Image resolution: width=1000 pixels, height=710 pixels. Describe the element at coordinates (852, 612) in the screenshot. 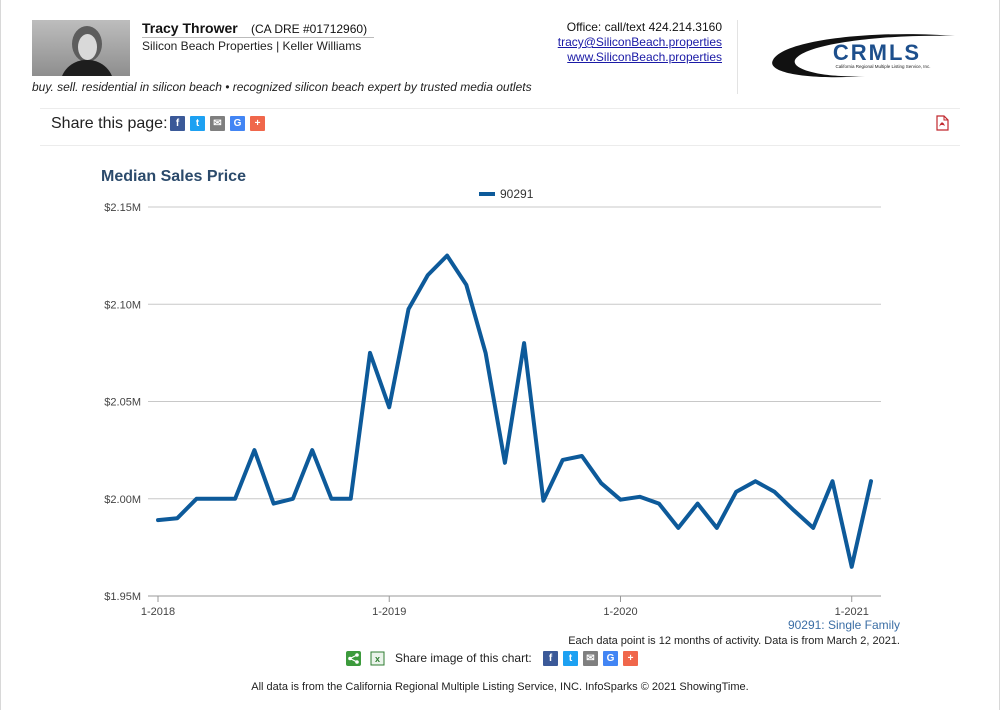

I see `x-tick-label: 1-2021` at that location.